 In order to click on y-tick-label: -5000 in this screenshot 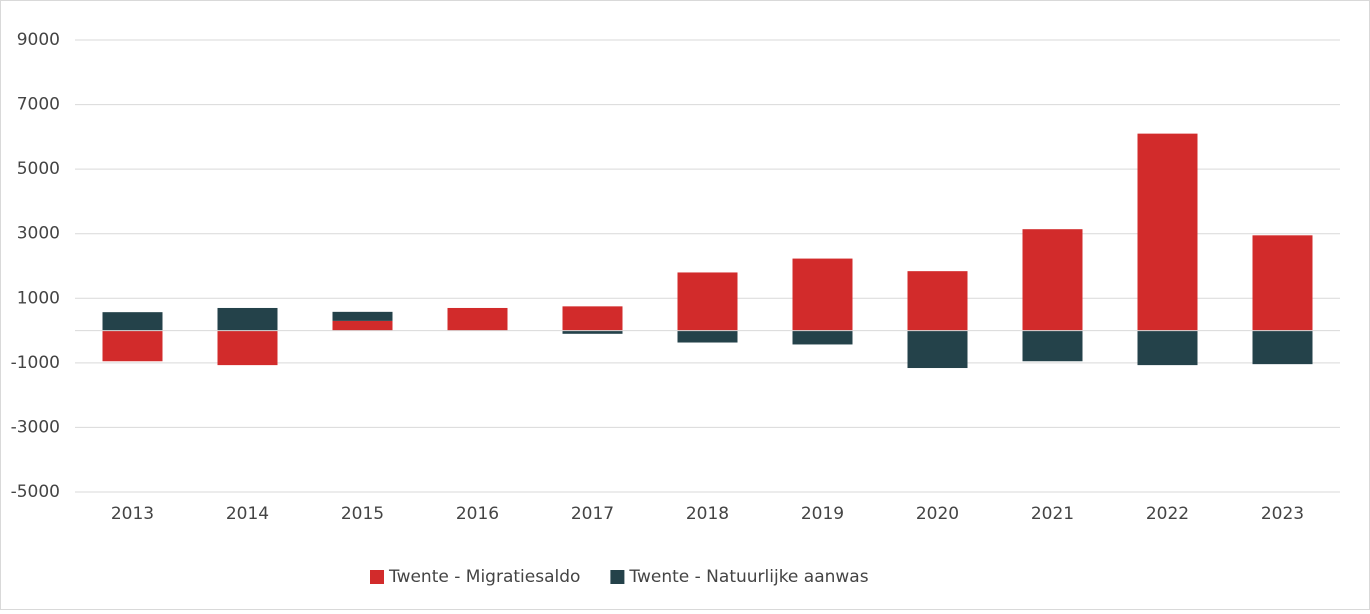, I will do `click(35, 492)`.